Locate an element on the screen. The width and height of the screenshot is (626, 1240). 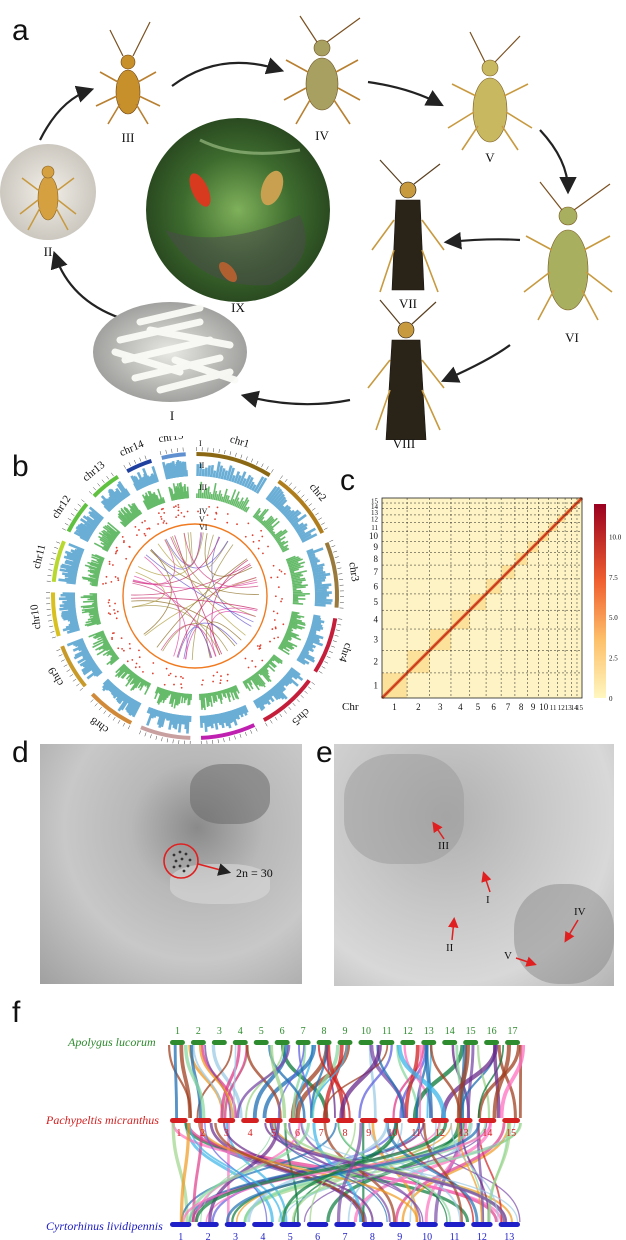
heatmap-ytick: 6 is located at coordinates (376, 586).